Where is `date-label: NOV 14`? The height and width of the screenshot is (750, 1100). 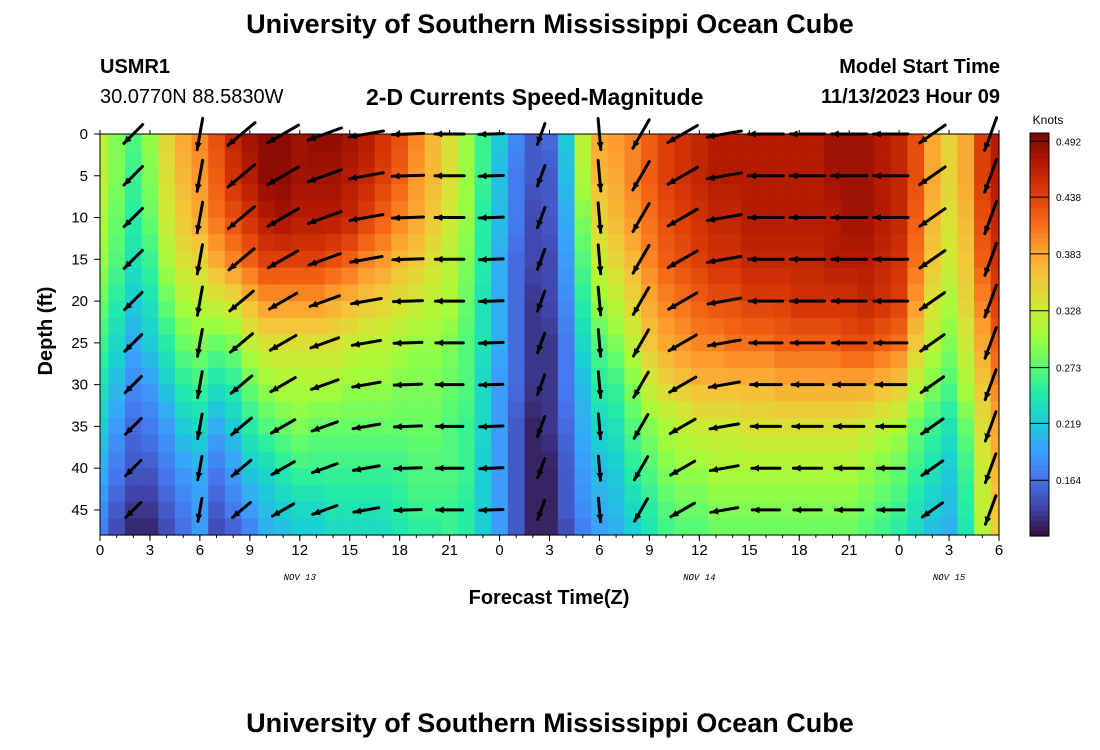 date-label: NOV 14 is located at coordinates (699, 578).